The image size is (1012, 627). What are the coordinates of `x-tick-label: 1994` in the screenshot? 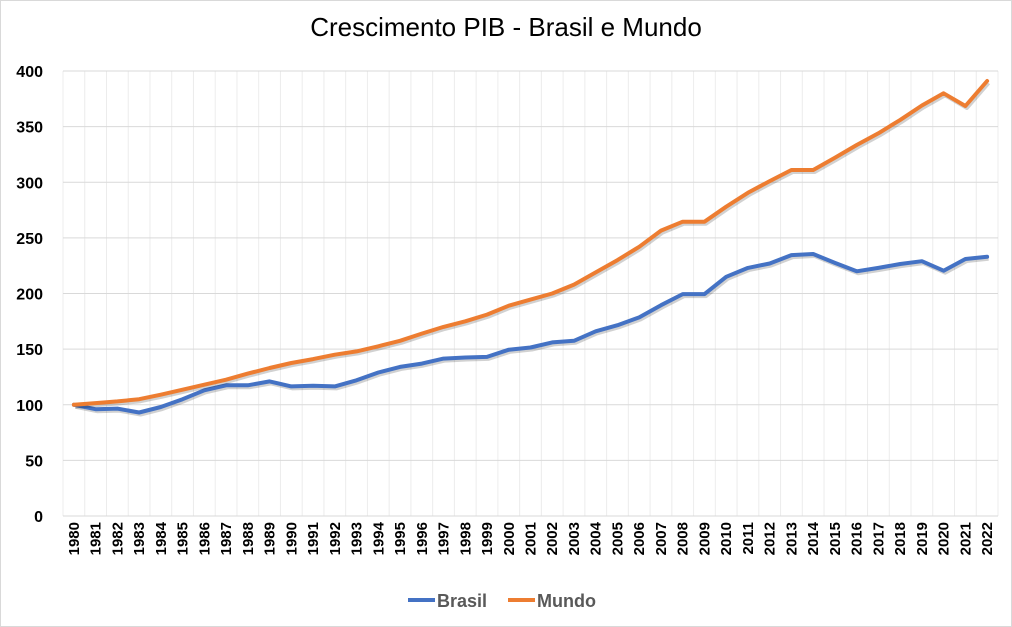 It's located at (378, 538).